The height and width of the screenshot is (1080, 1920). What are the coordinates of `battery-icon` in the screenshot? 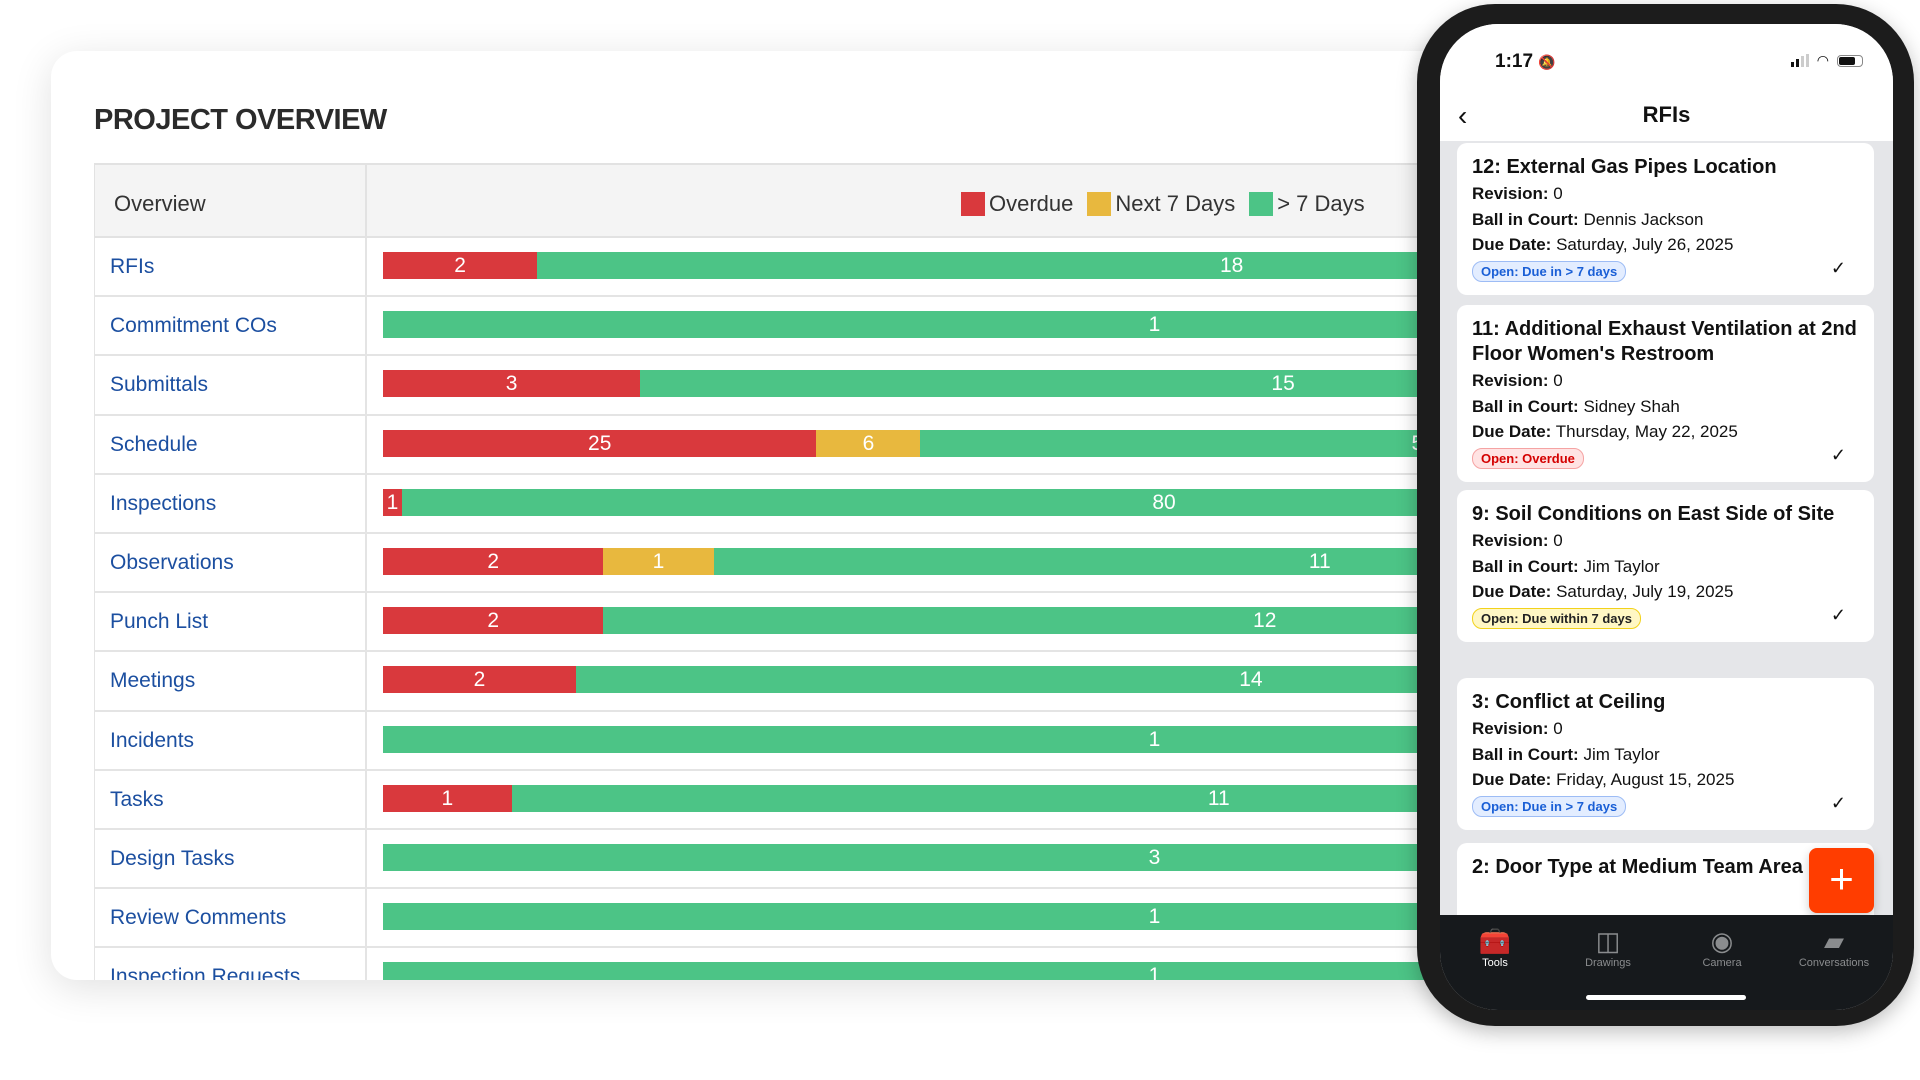 It's located at (1850, 61).